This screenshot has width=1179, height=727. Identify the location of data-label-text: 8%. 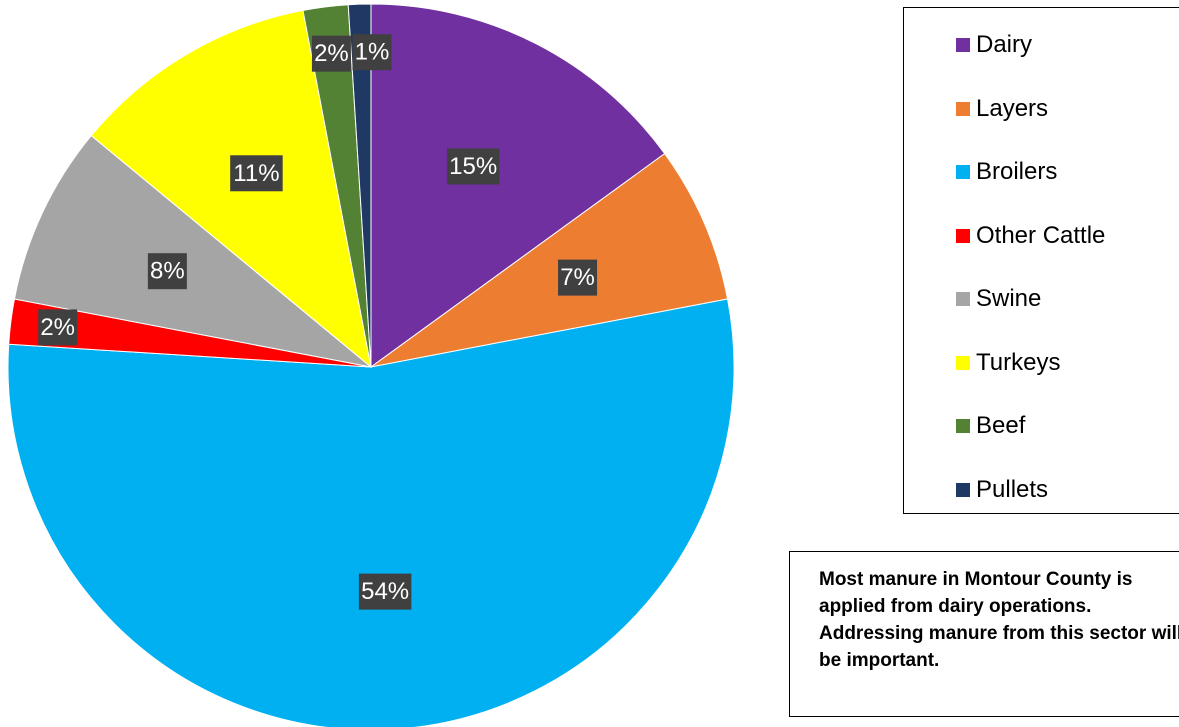
(167, 271).